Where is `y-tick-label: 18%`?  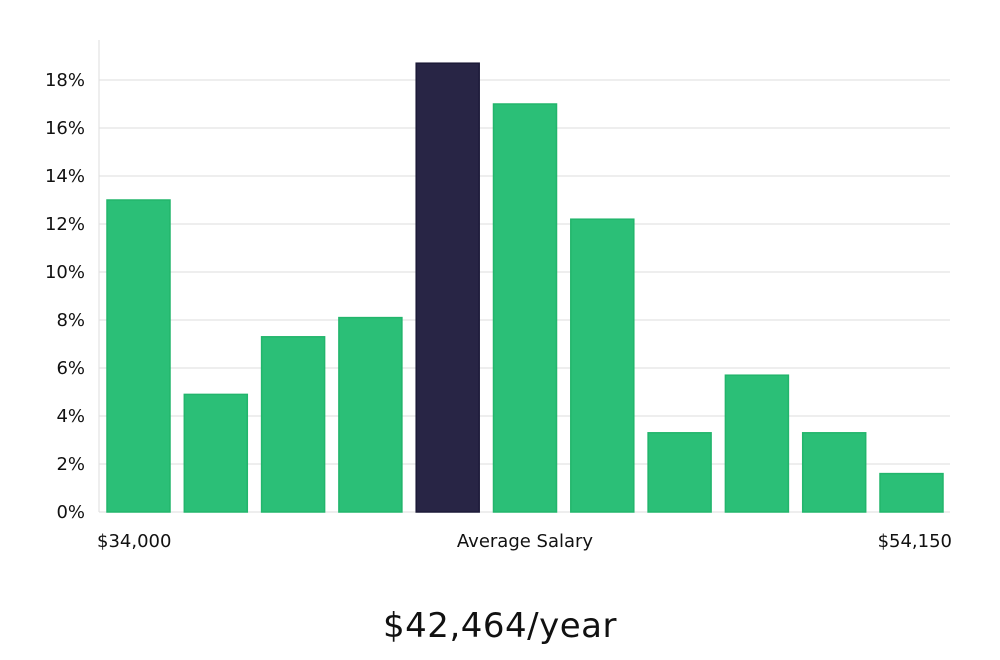 y-tick-label: 18% is located at coordinates (65, 80).